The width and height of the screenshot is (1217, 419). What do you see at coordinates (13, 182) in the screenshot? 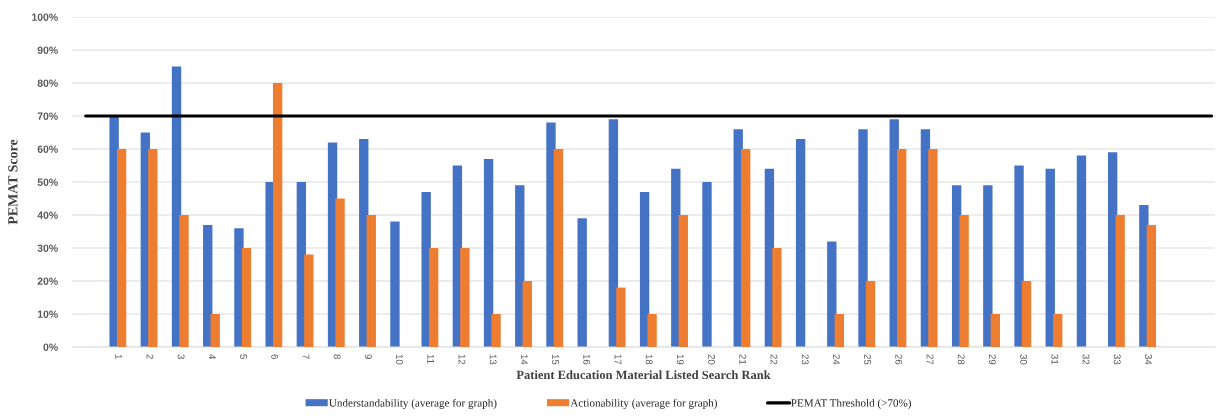
I see `y-axis-title: PEMAT Score` at bounding box center [13, 182].